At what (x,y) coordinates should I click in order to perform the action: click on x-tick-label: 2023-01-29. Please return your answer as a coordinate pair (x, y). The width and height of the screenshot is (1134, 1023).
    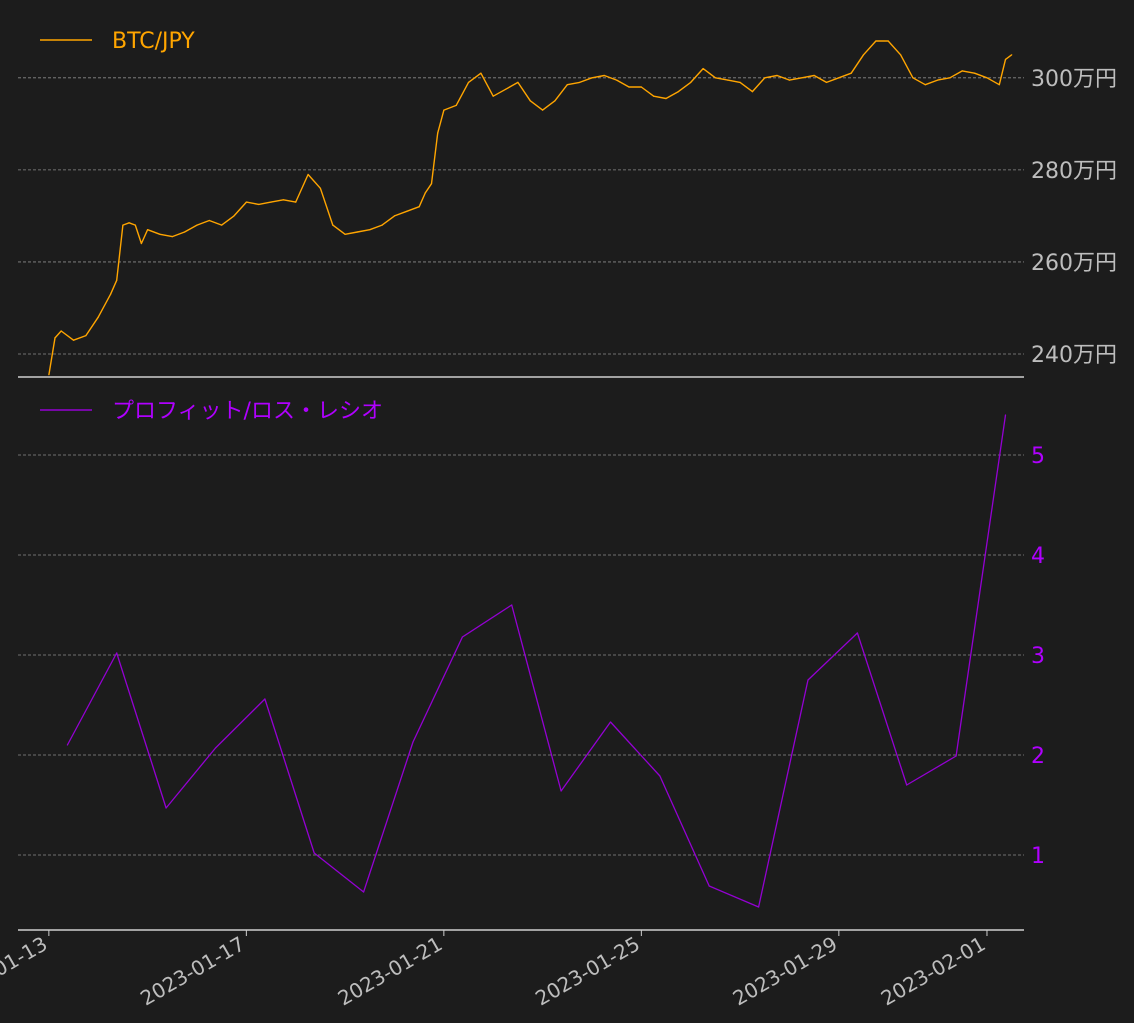
    Looking at the image, I should click on (785, 971).